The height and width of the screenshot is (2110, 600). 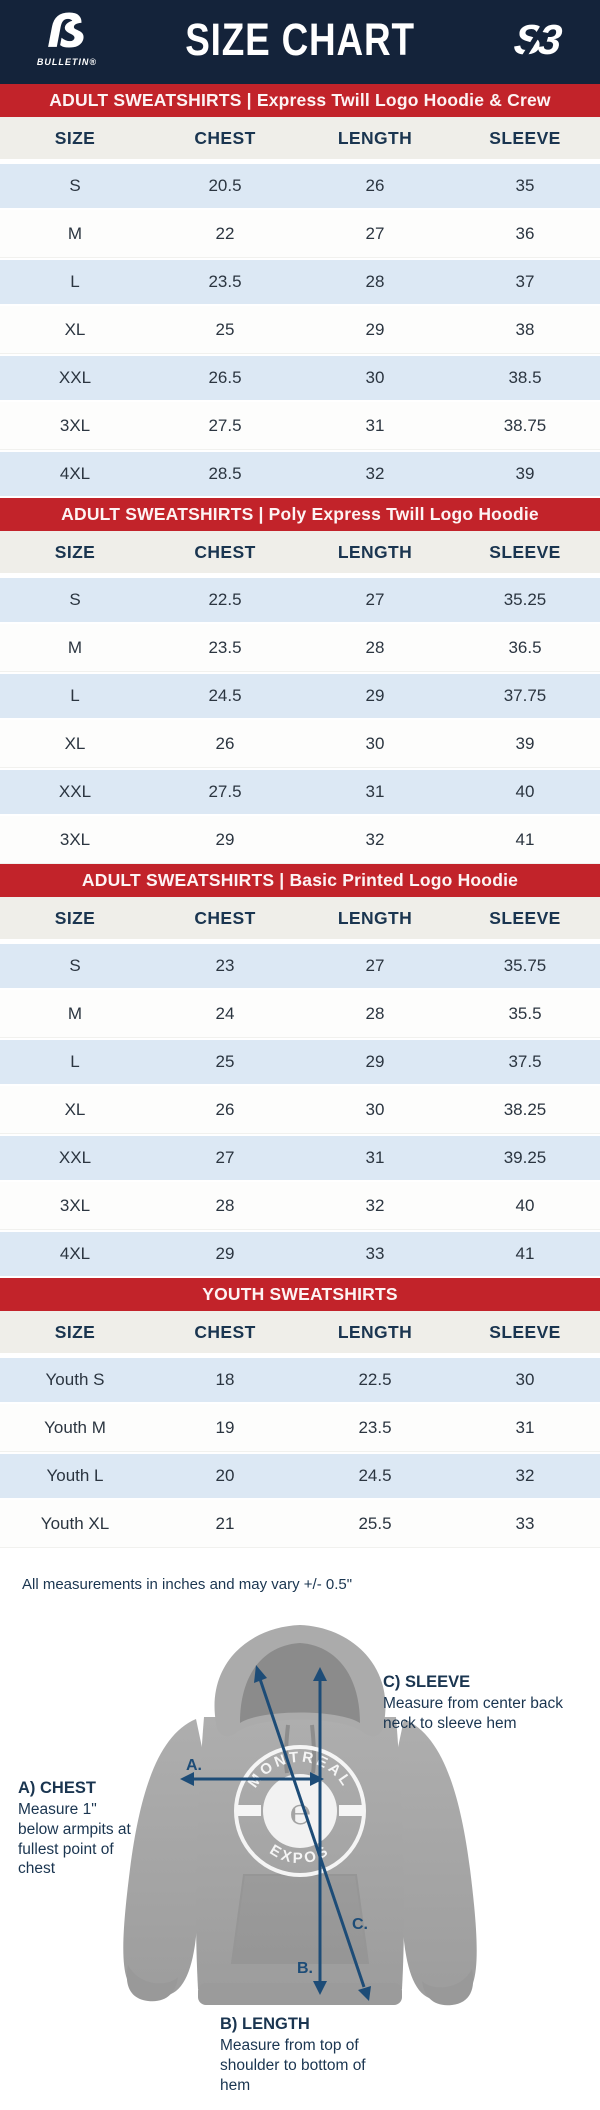 I want to click on table-row: S 20.5 26 35, so click(x=300, y=186).